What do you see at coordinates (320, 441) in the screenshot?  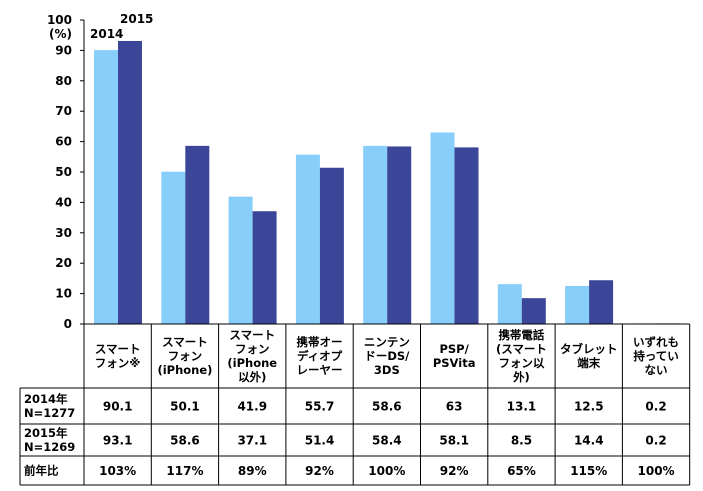 I see `table-cell-1-3: 51.4` at bounding box center [320, 441].